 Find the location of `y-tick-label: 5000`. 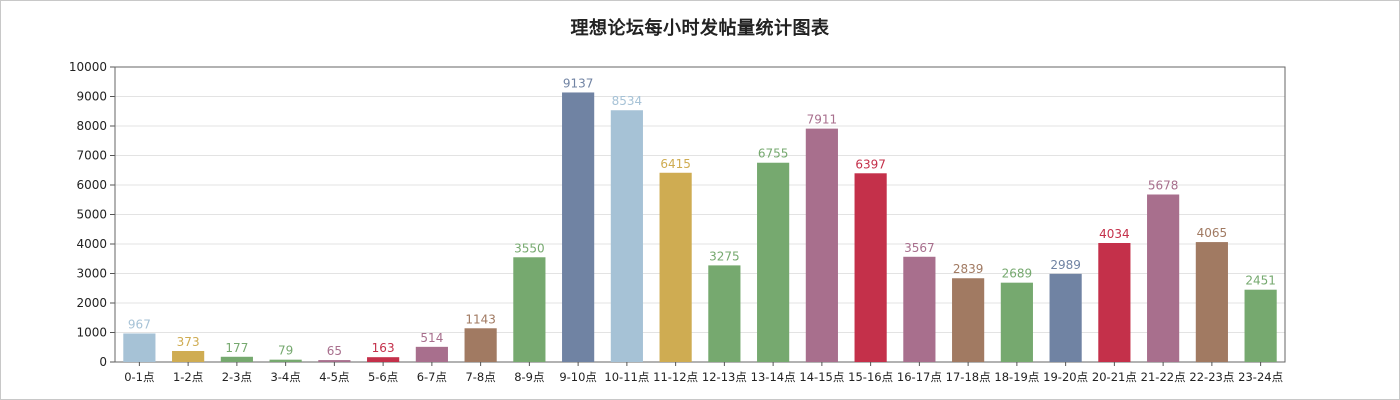

y-tick-label: 5000 is located at coordinates (91, 215).